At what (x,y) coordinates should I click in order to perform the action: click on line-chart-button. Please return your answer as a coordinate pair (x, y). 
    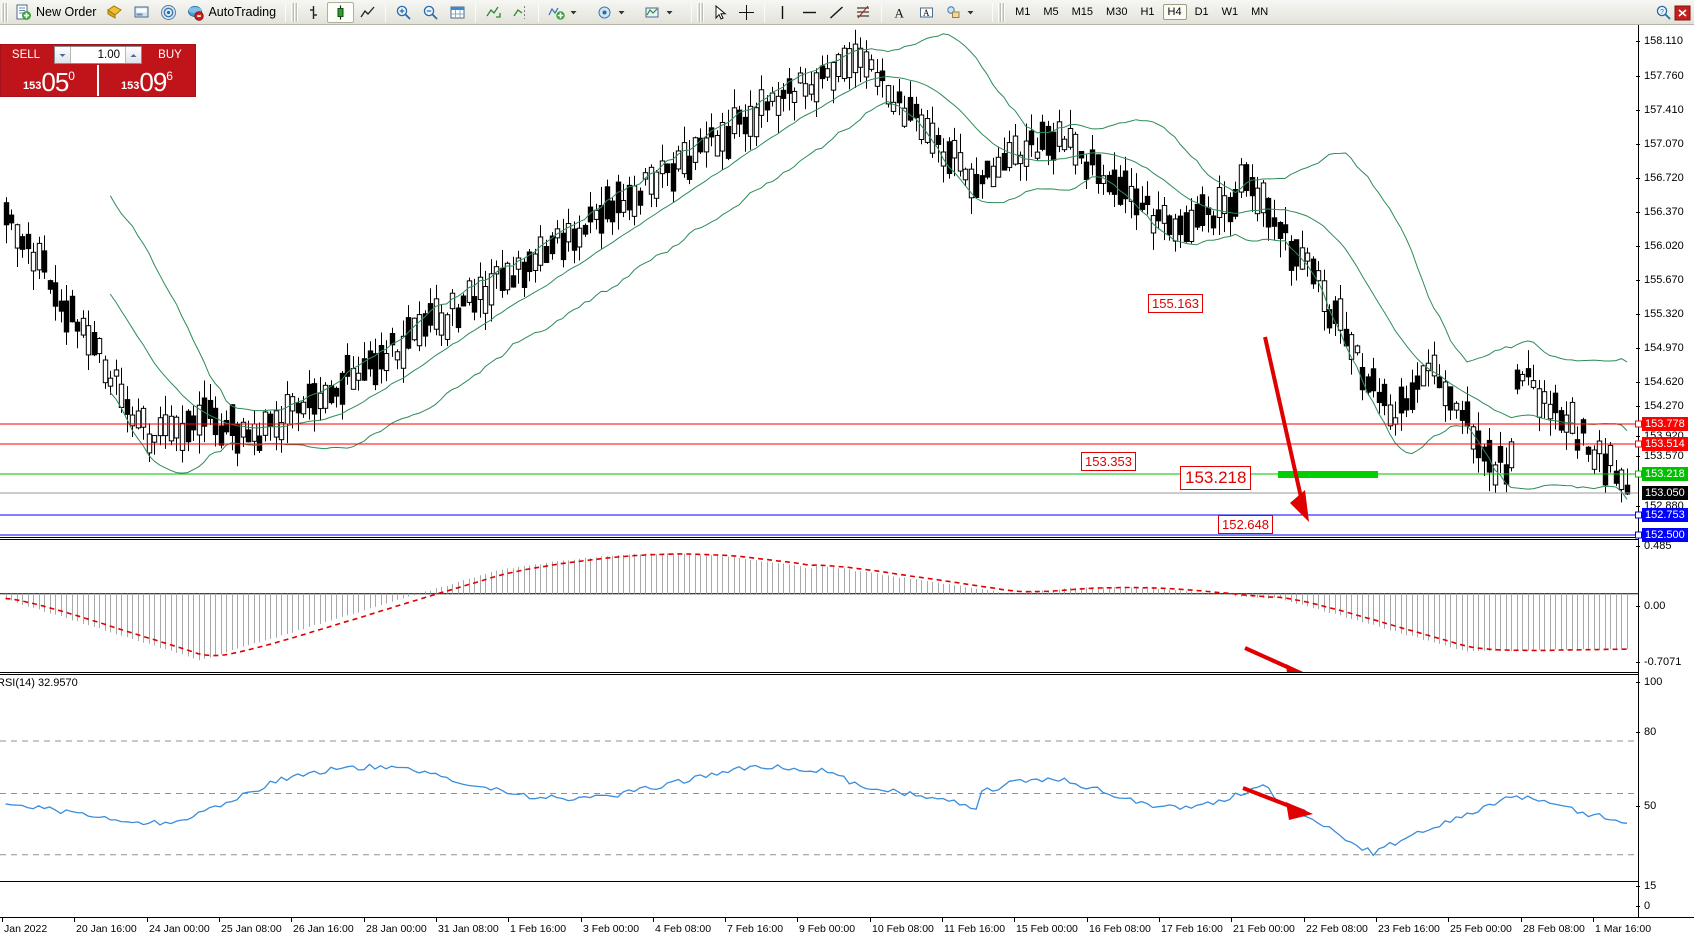
    Looking at the image, I should click on (367, 12).